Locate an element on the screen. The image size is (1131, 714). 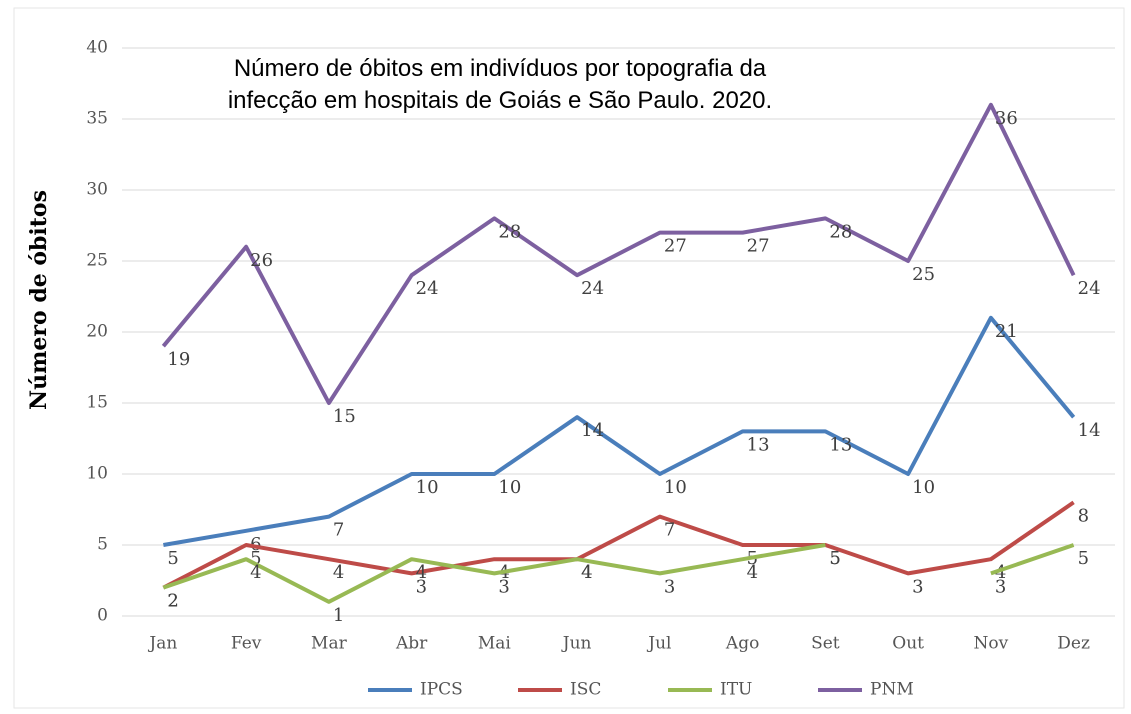
data-label: 1 is located at coordinates (338, 615).